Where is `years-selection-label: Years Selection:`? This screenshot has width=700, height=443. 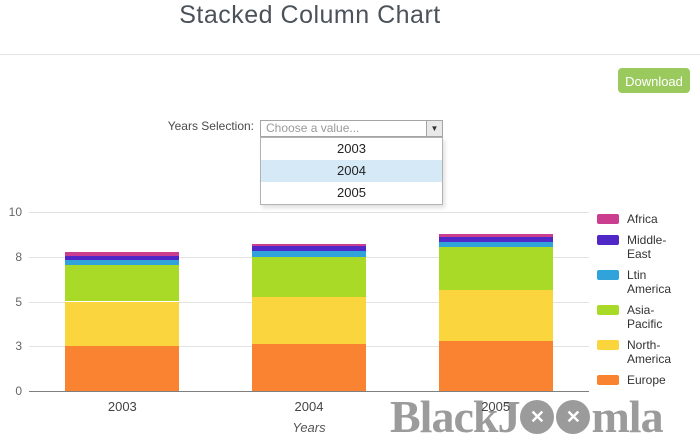 years-selection-label: Years Selection: is located at coordinates (210, 126).